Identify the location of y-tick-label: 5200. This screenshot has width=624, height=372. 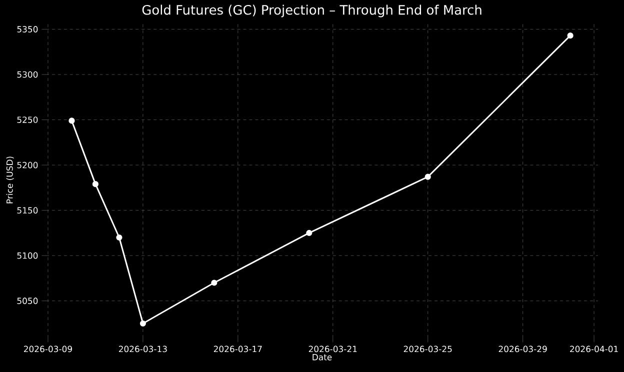
(27, 165).